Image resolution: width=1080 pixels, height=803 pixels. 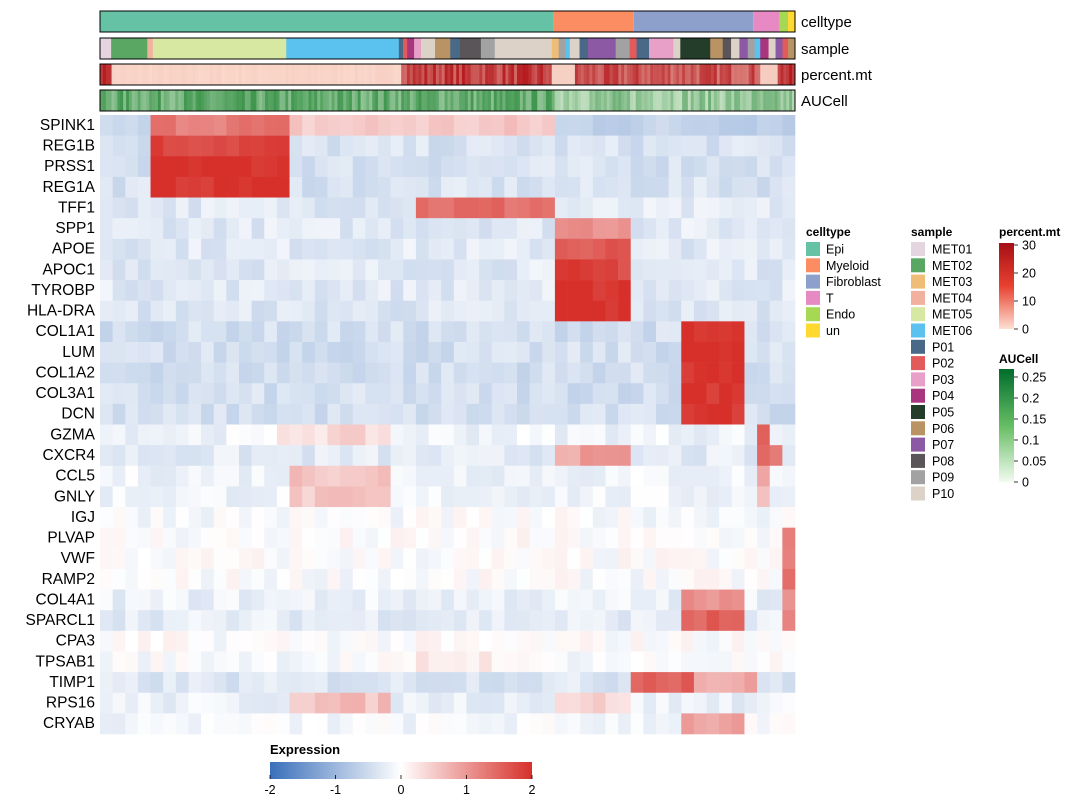 I want to click on gene-label-col3a1: COL3A1, so click(x=65, y=393).